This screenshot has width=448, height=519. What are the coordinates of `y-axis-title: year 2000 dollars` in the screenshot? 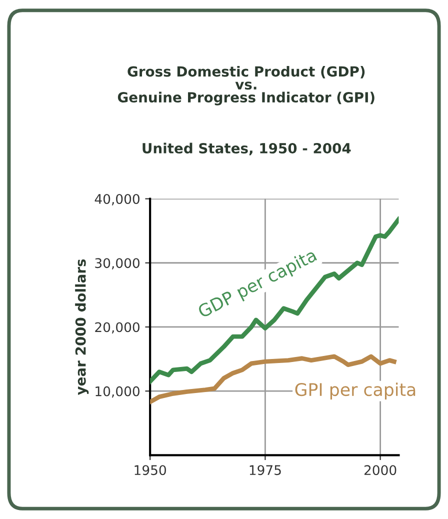 It's located at (82, 327).